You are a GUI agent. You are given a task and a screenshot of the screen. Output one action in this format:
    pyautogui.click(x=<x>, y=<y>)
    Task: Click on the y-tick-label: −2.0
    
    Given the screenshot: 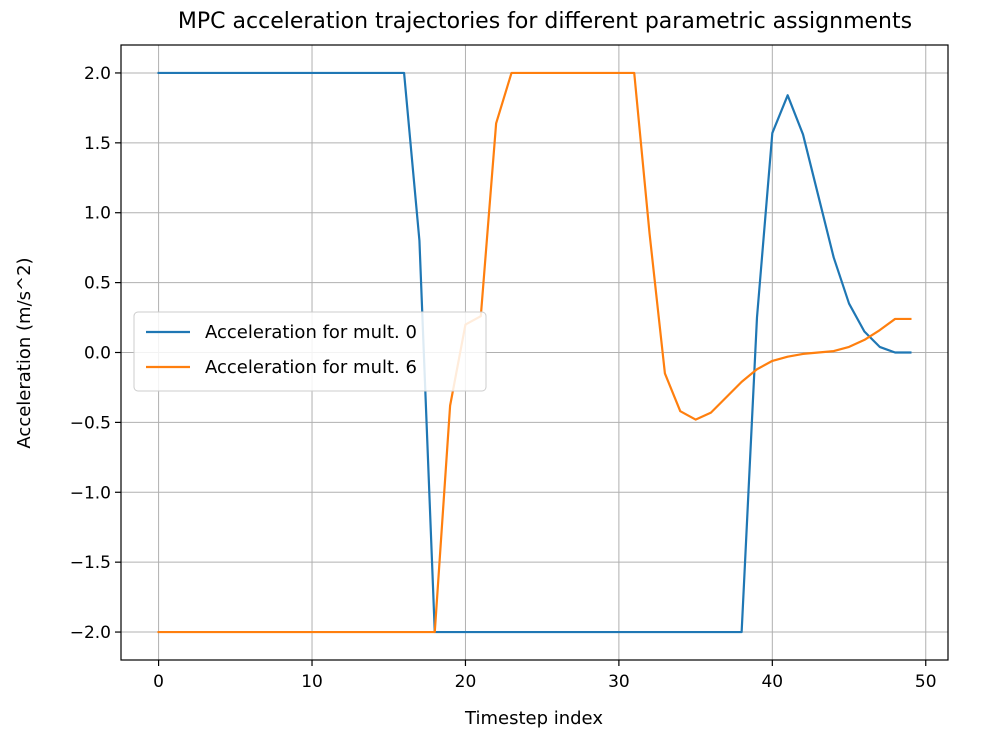 What is the action you would take?
    pyautogui.click(x=90, y=633)
    